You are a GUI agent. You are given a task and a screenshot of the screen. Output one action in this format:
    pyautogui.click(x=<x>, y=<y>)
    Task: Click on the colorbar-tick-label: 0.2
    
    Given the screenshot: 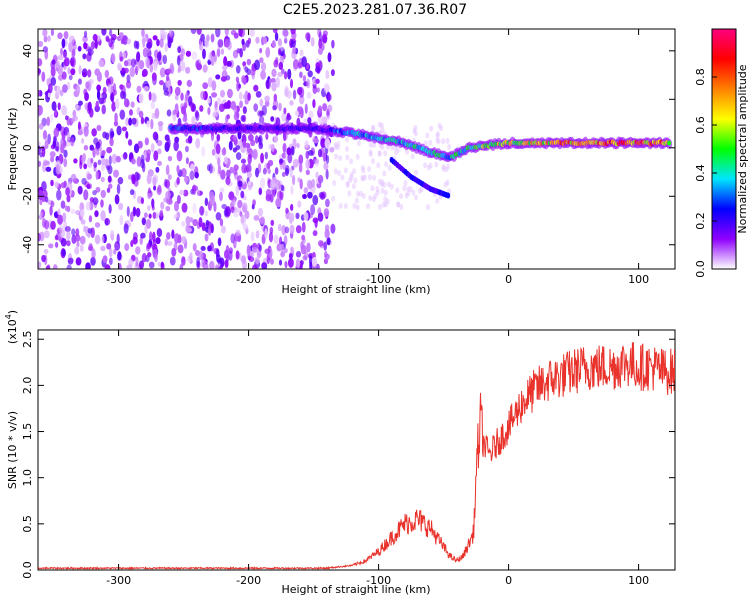 What is the action you would take?
    pyautogui.click(x=700, y=221)
    